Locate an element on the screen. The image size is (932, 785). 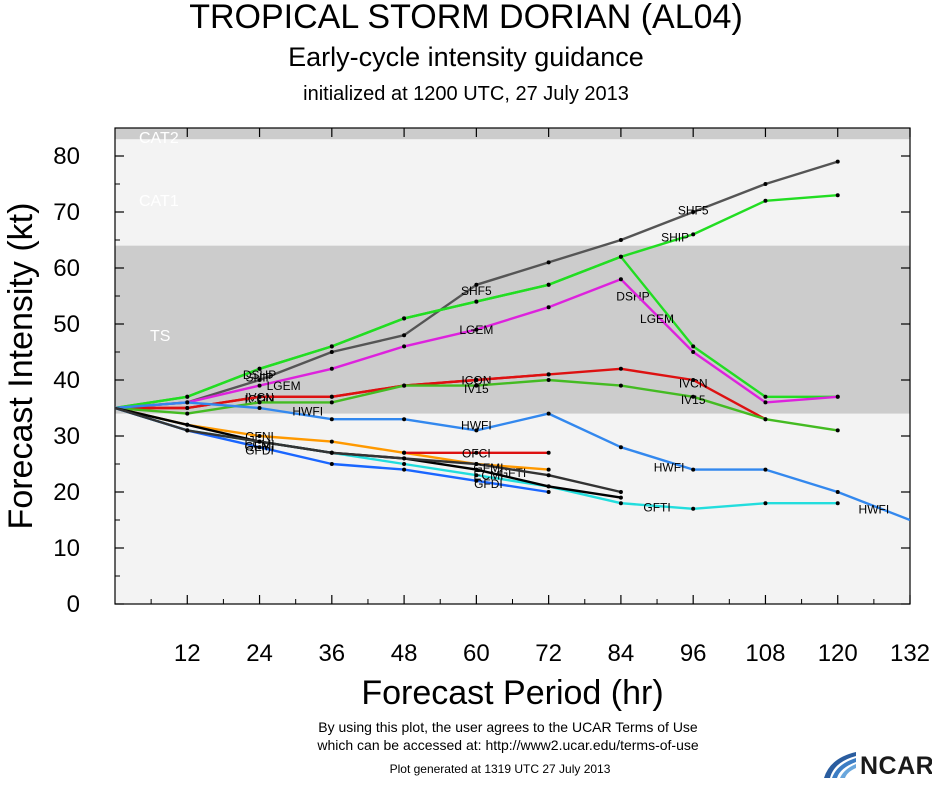
x-tick-label: 60 is located at coordinates (476, 653).